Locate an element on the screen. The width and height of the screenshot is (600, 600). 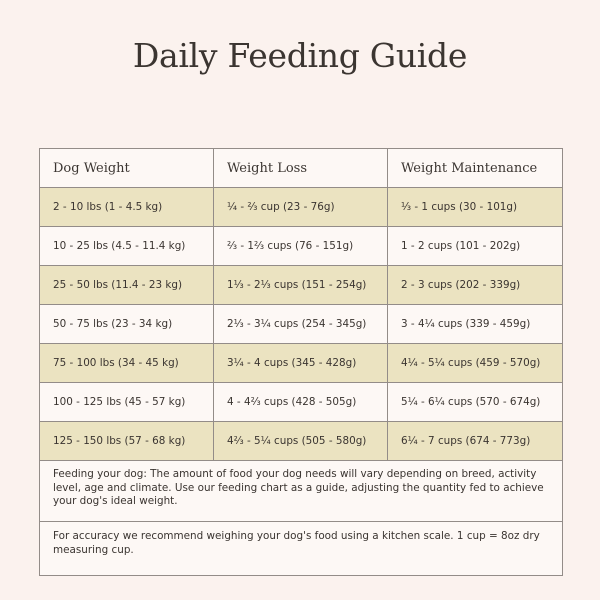
page-title: Daily Feeding Guide is located at coordinates (300, 55).